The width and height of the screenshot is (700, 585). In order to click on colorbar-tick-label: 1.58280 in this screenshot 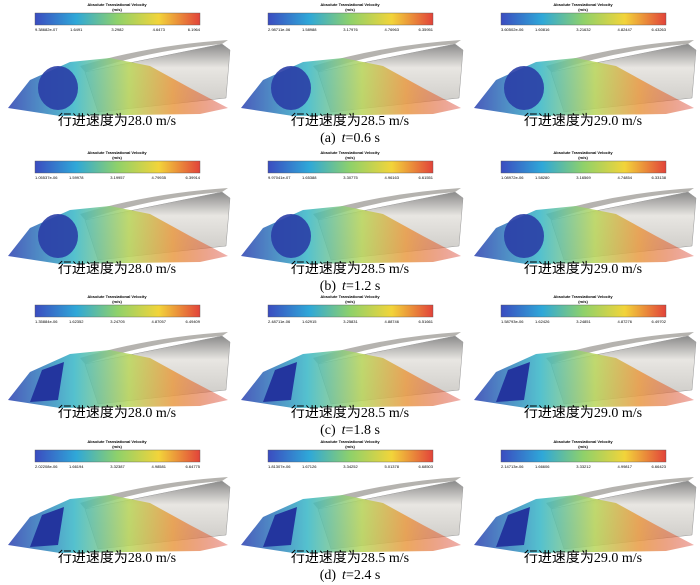, I will do `click(542, 177)`.